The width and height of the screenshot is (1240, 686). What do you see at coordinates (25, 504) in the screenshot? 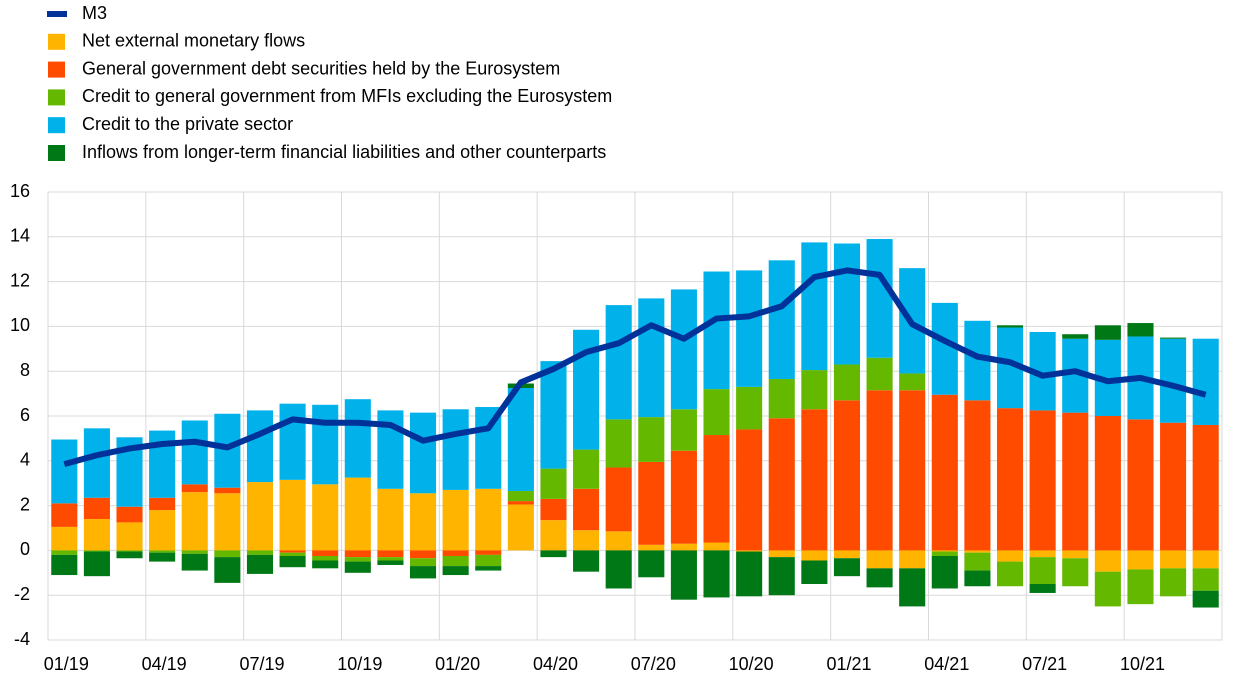
I see `y-tick-label: 2` at bounding box center [25, 504].